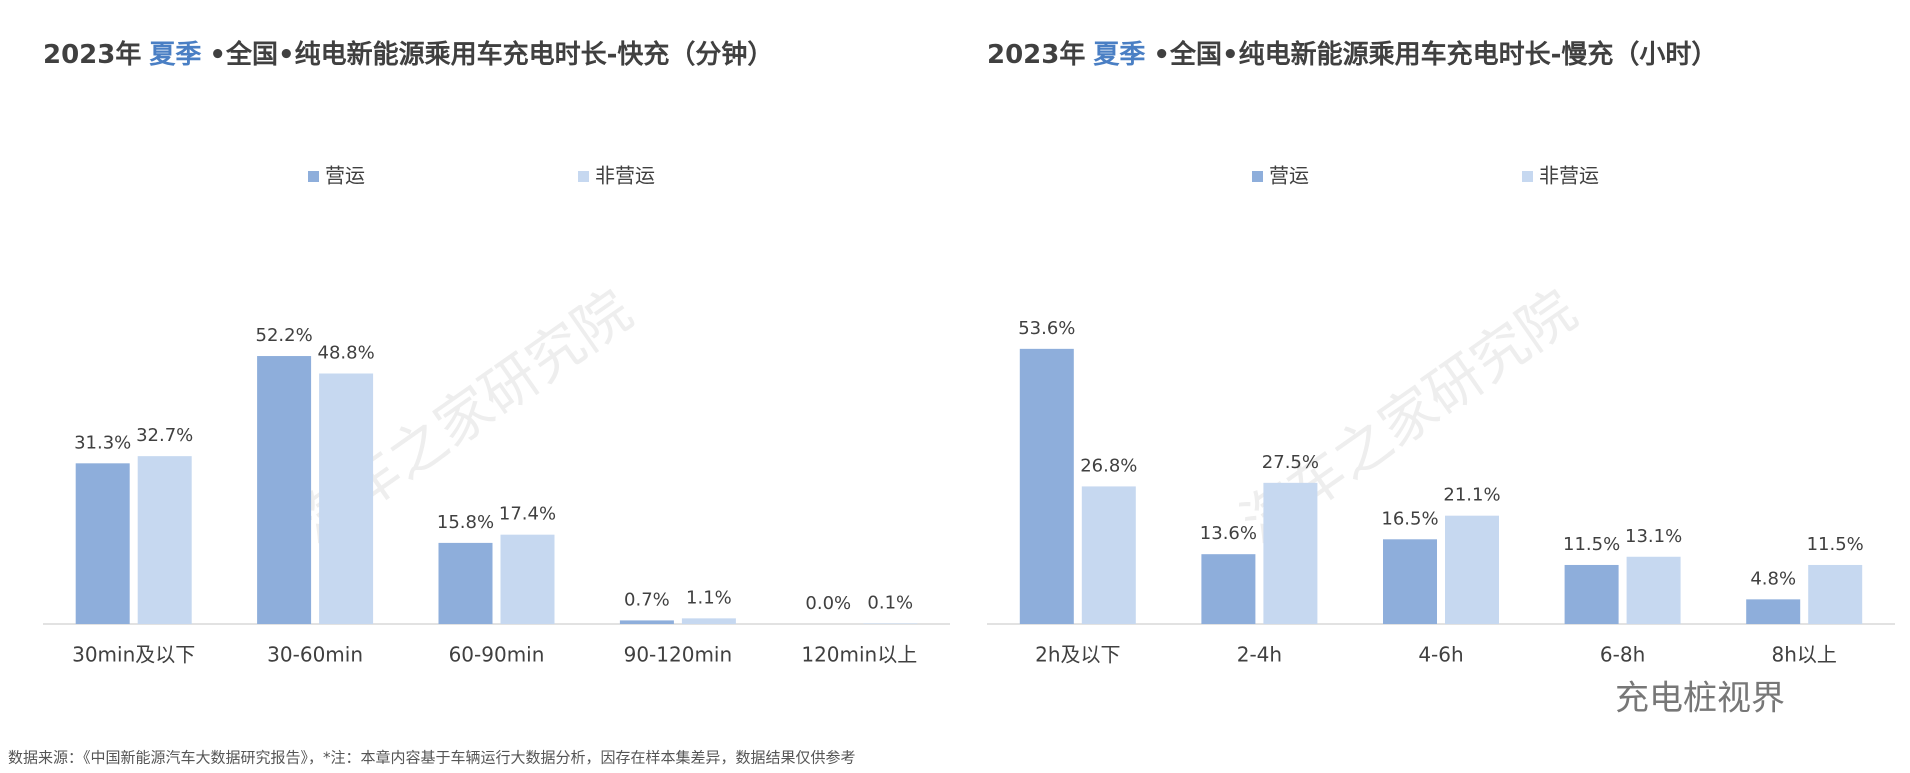  Describe the element at coordinates (1046, 328) in the screenshot. I see `value-label: 53.6%` at that location.